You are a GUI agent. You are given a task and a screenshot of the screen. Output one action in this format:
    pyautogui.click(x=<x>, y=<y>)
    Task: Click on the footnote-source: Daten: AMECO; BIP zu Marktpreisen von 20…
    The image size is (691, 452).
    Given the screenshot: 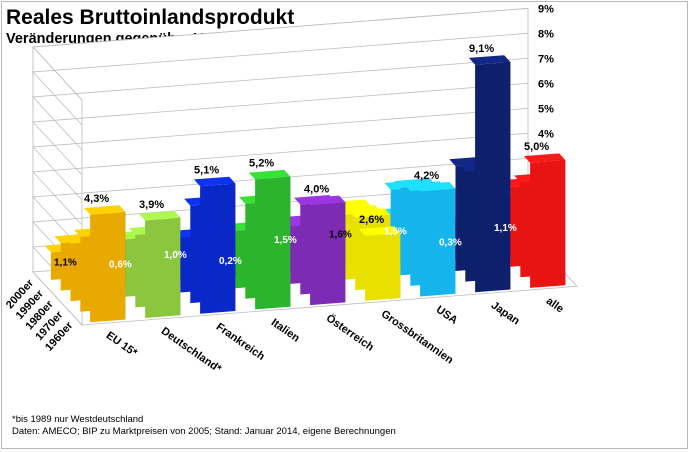 What is the action you would take?
    pyautogui.click(x=204, y=431)
    